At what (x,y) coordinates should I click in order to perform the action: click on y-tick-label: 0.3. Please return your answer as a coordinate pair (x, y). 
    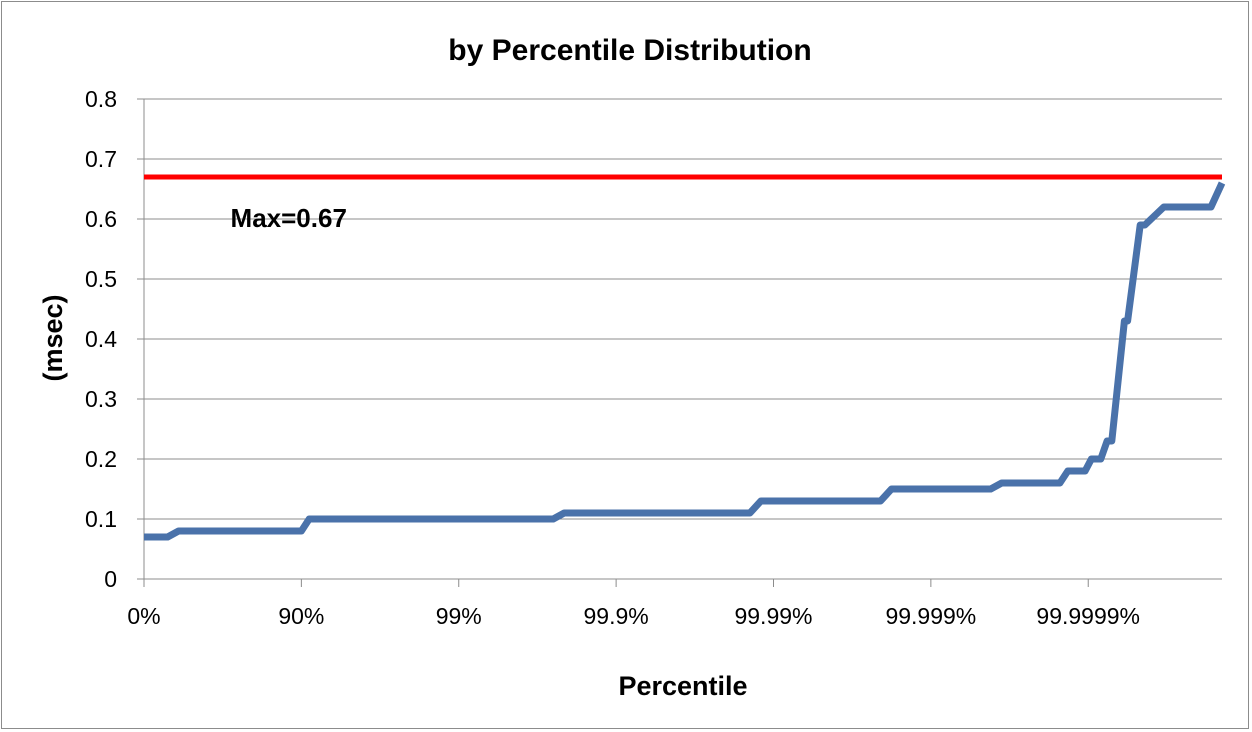
    Looking at the image, I should click on (101, 399).